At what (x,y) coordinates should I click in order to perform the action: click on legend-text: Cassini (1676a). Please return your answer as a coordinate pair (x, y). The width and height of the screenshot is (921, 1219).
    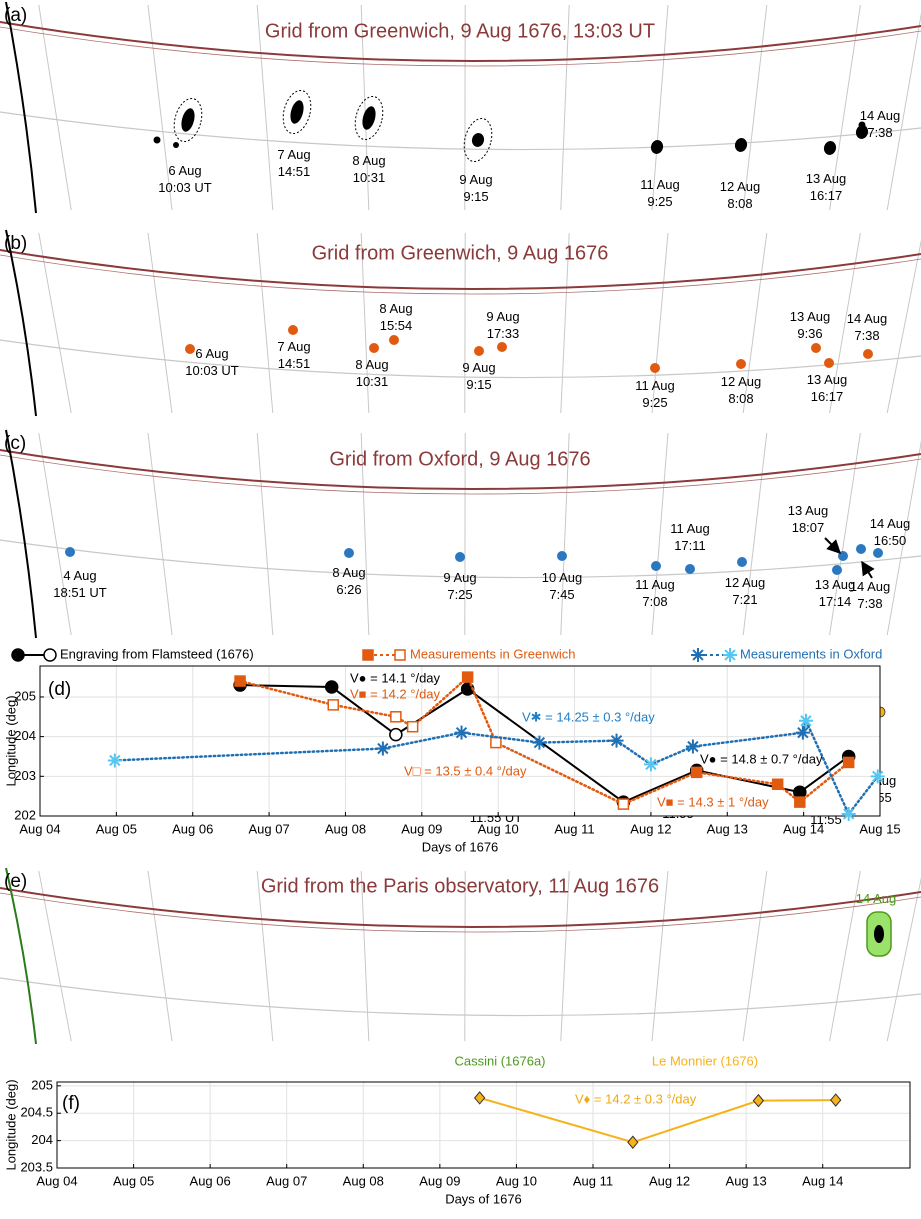
    Looking at the image, I should click on (499, 1060).